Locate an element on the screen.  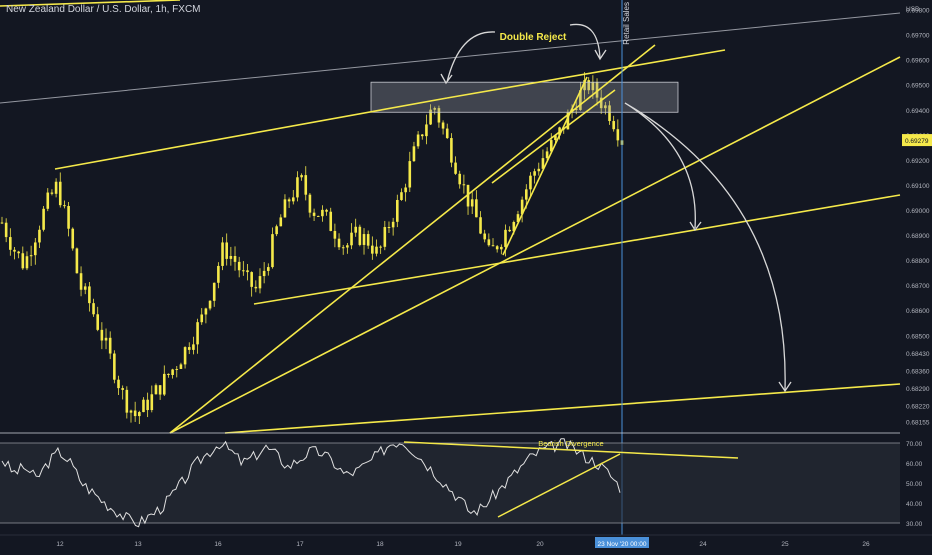
oscillator-tick: 50.00 is located at coordinates (914, 484).